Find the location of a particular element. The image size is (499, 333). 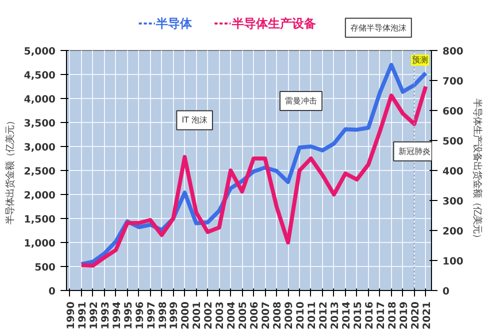

y-axis-title: 半导体出货金额（亿美元） is located at coordinates (10, 170).